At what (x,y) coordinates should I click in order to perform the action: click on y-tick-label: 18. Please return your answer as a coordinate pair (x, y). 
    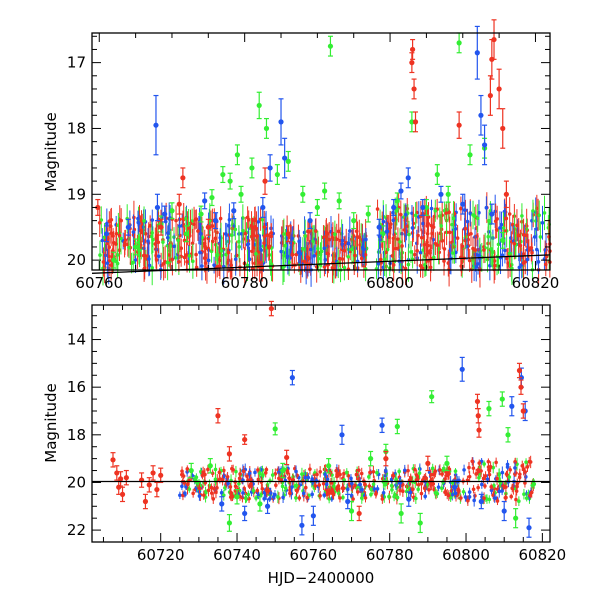
    Looking at the image, I should click on (76, 435).